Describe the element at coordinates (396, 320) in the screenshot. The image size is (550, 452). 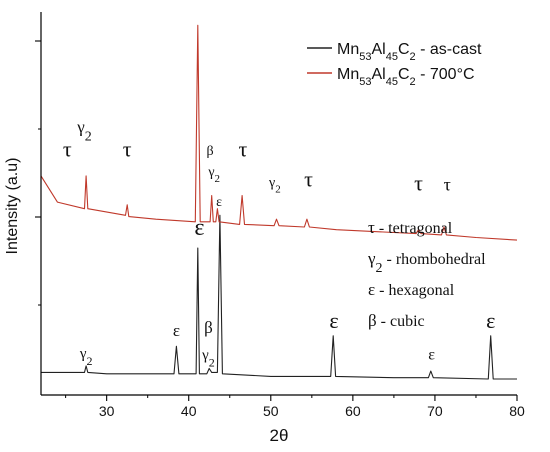
I see `phase-key-item: β - cubic` at that location.